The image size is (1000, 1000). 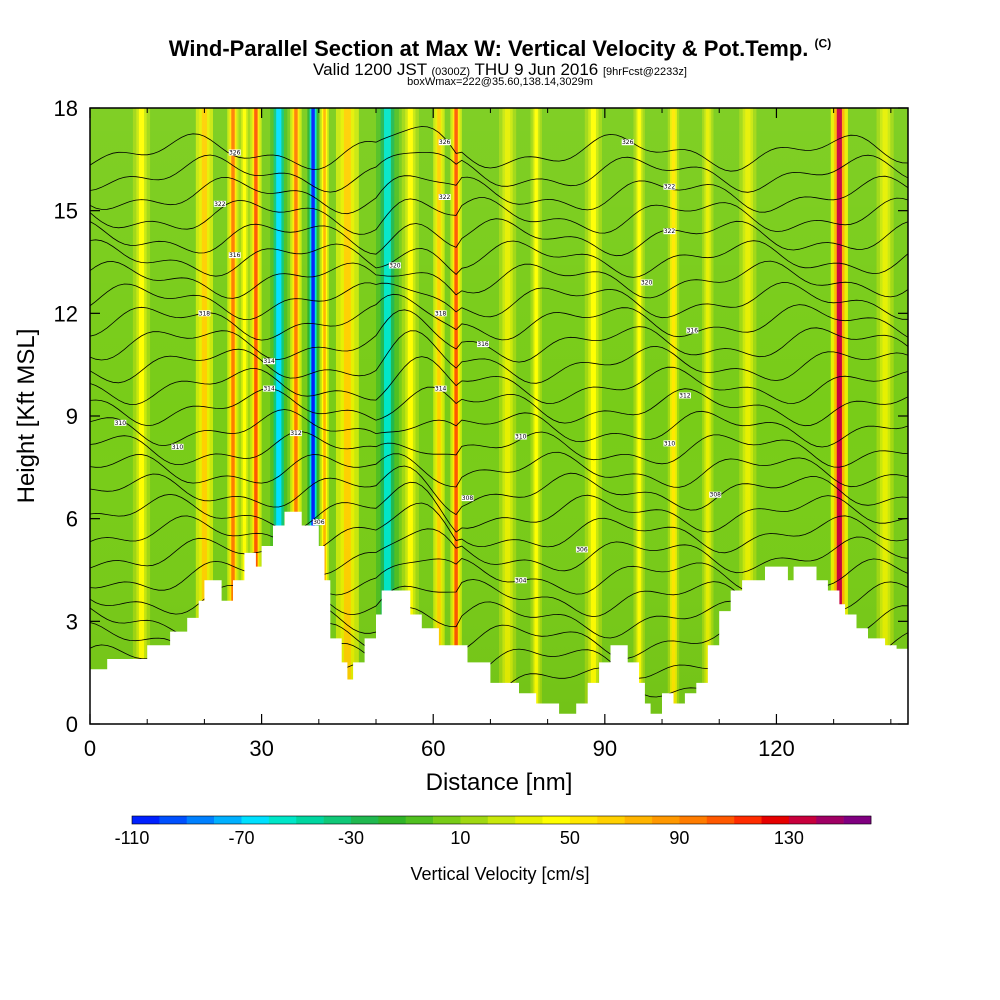 What do you see at coordinates (72, 519) in the screenshot?
I see `y-tick-label: 6` at bounding box center [72, 519].